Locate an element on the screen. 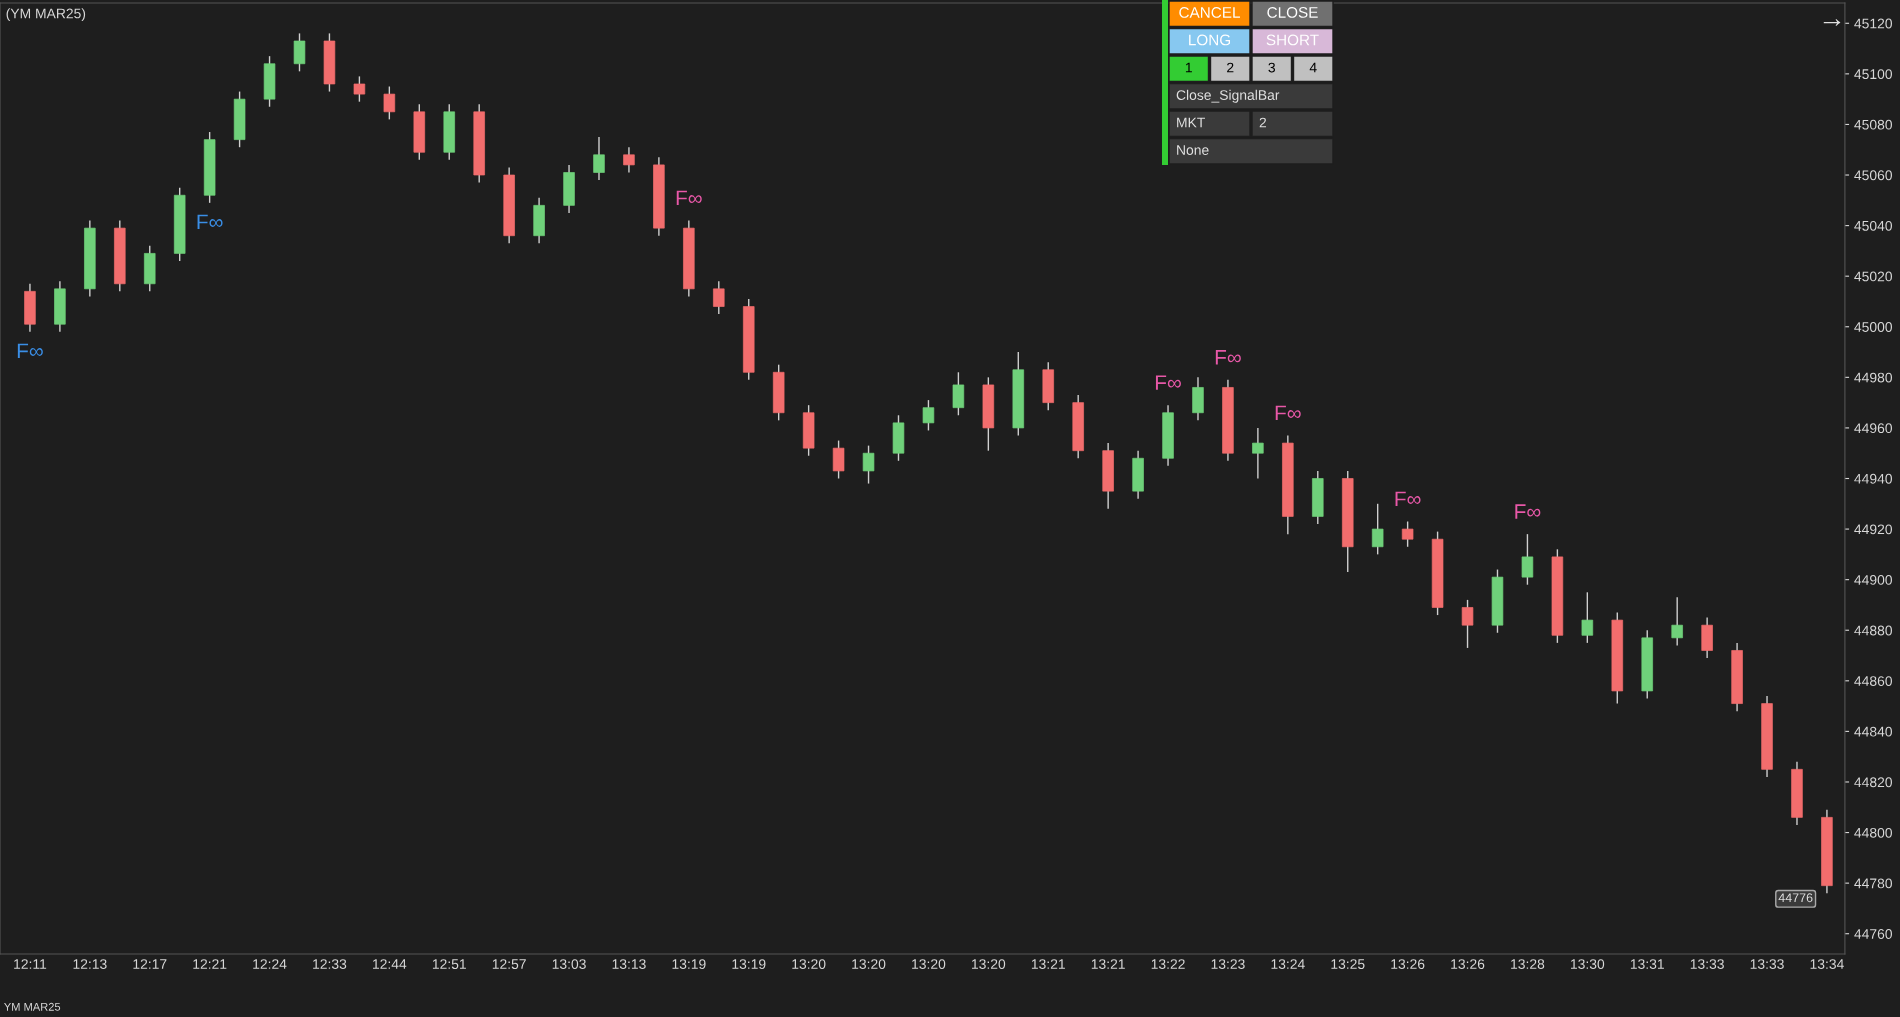 The height and width of the screenshot is (1017, 1900). y-tick-label: 44860 is located at coordinates (1873, 681).